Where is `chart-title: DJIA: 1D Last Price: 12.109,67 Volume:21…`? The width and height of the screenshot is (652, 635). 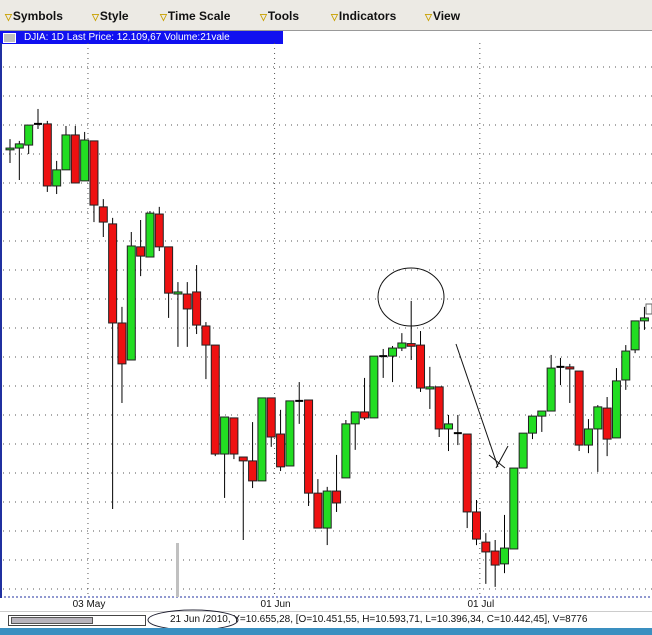
chart-title: DJIA: 1D Last Price: 12.109,67 Volume:21… is located at coordinates (127, 37).